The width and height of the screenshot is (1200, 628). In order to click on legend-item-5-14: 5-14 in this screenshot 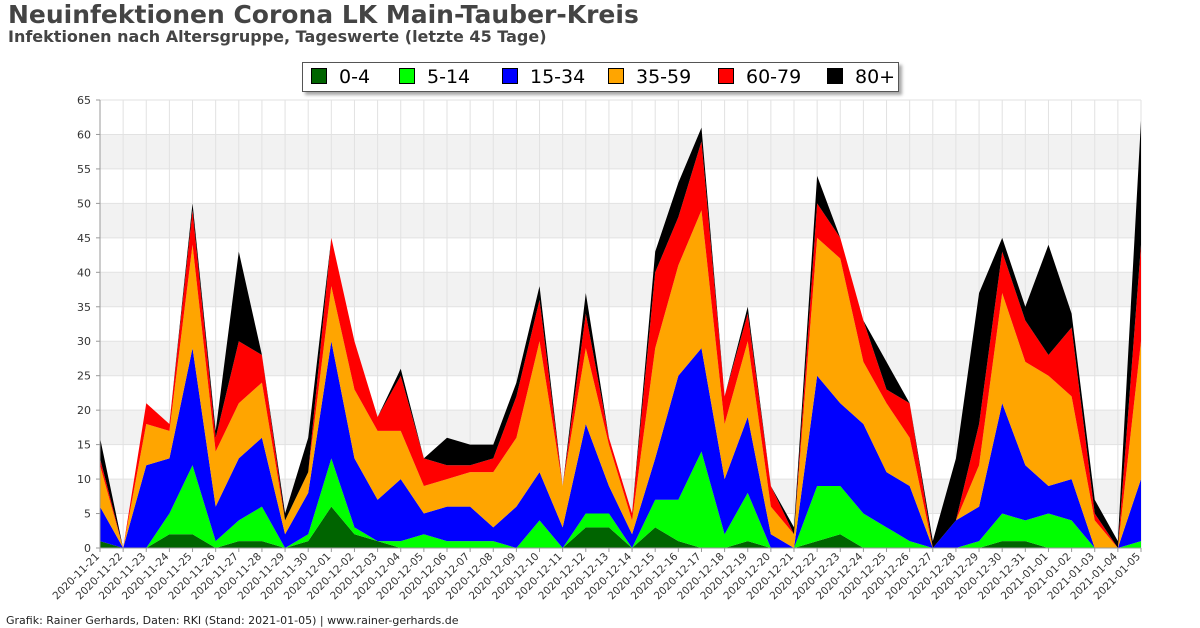, I will do `click(434, 77)`.